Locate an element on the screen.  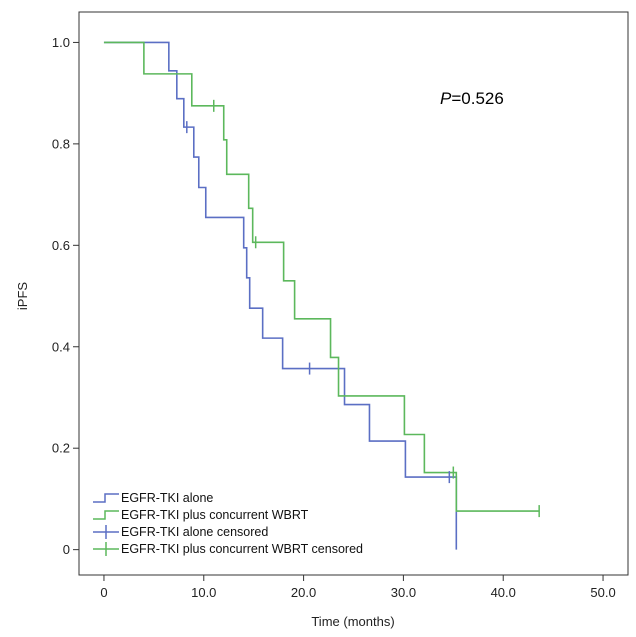
y-tick-label: 0.6 is located at coordinates (61, 245).